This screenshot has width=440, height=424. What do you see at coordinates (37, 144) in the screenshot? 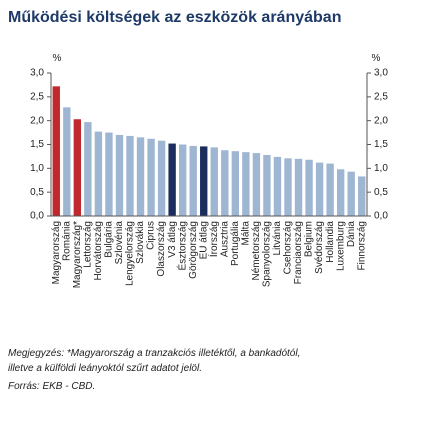
I see `y-tick-label: 1,5` at bounding box center [37, 144].